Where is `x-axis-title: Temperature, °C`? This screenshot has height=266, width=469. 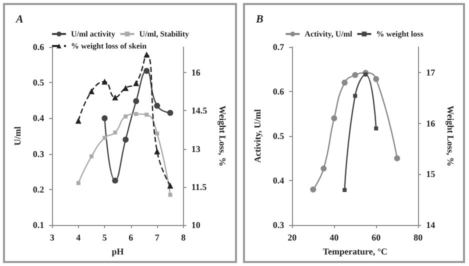
x-axis-title: Temperature, °C is located at coordinates (355, 251).